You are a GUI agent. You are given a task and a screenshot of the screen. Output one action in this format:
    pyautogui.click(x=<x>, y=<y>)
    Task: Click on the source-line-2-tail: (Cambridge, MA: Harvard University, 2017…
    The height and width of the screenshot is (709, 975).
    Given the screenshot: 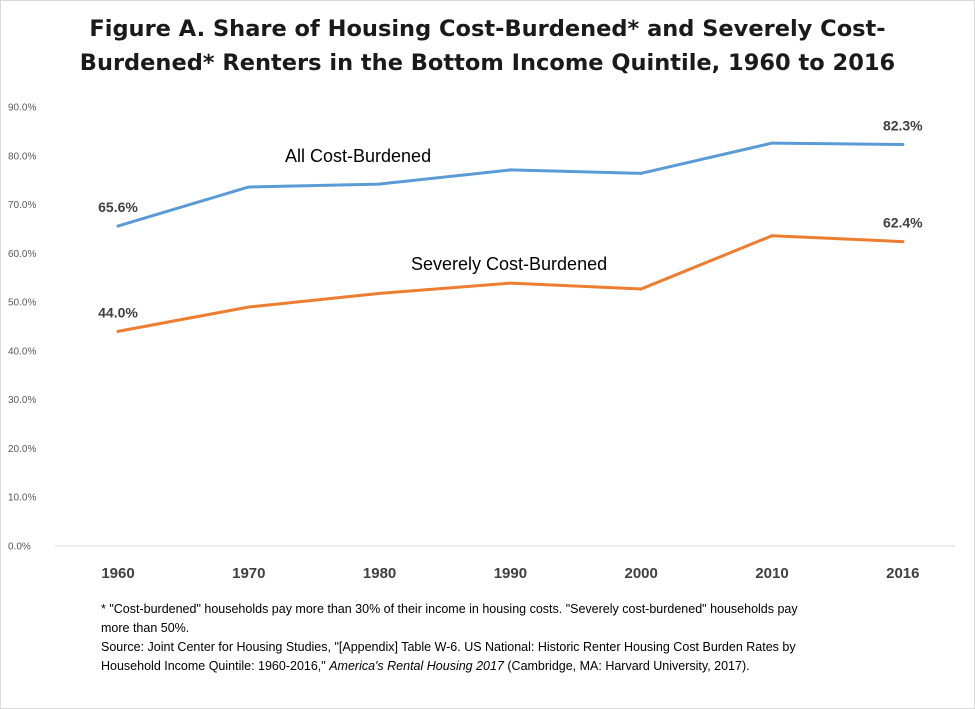 What is the action you would take?
    pyautogui.click(x=626, y=666)
    